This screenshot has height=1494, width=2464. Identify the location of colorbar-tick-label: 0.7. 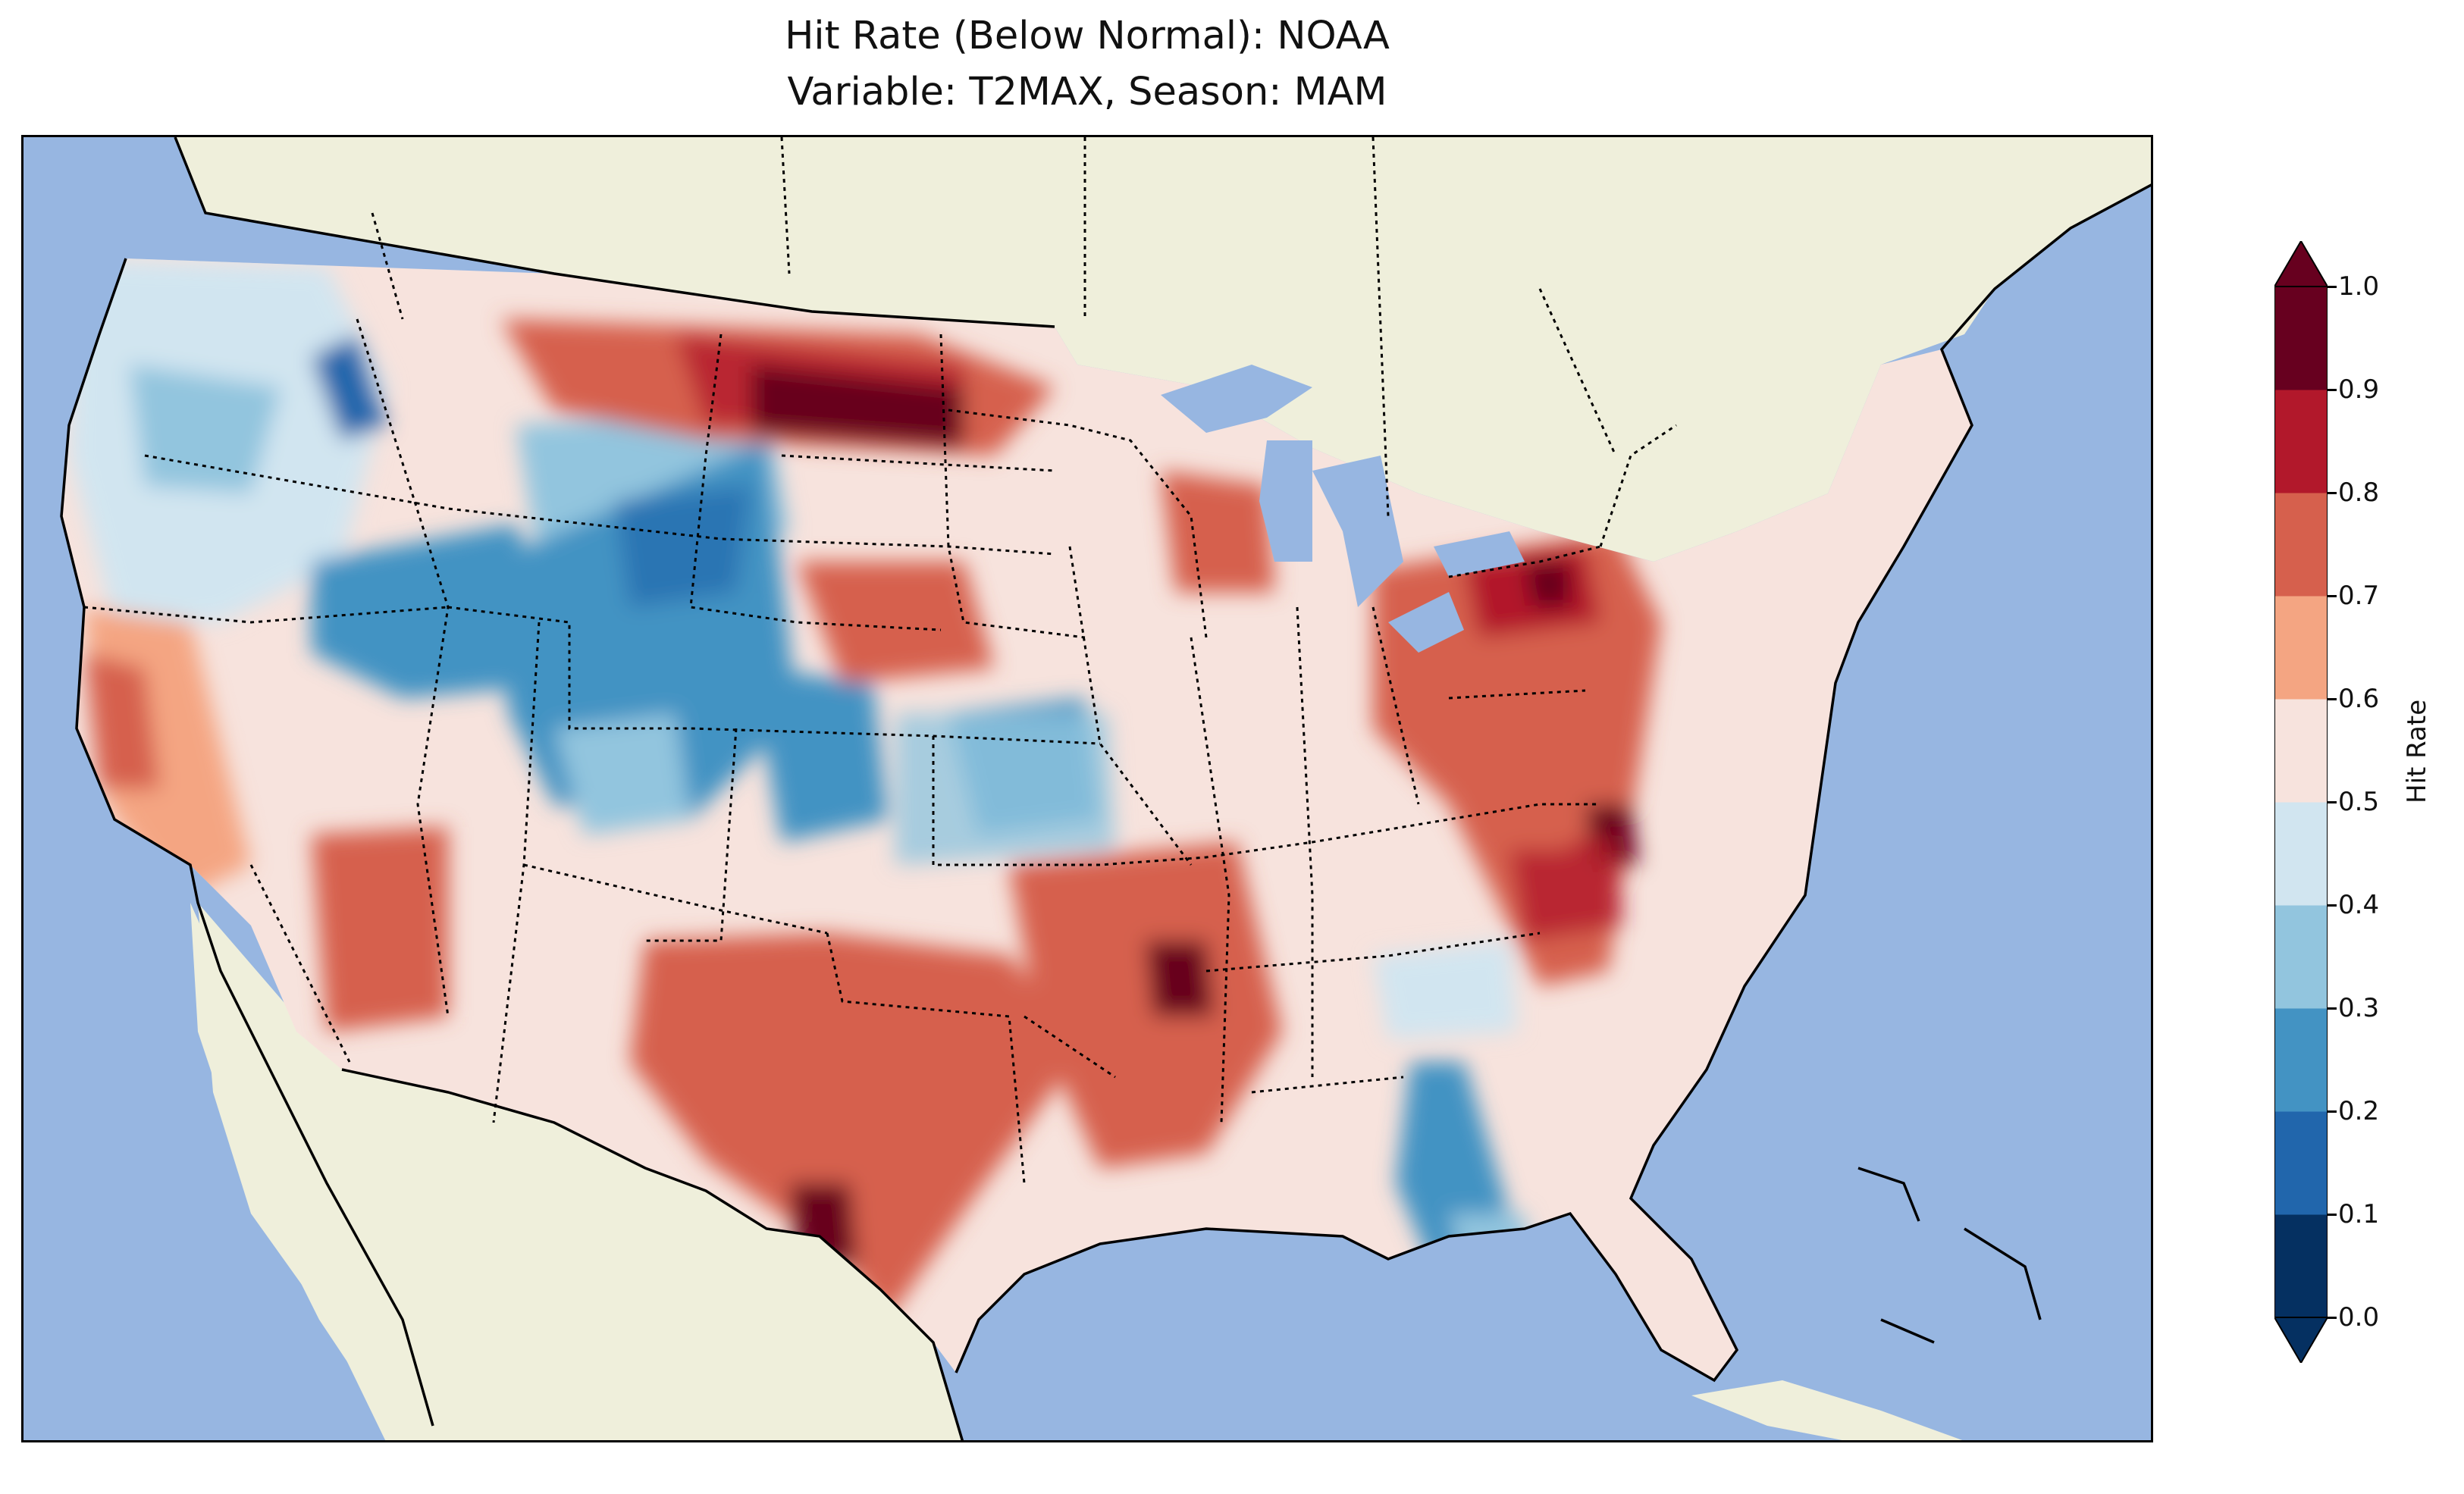
(2354, 596).